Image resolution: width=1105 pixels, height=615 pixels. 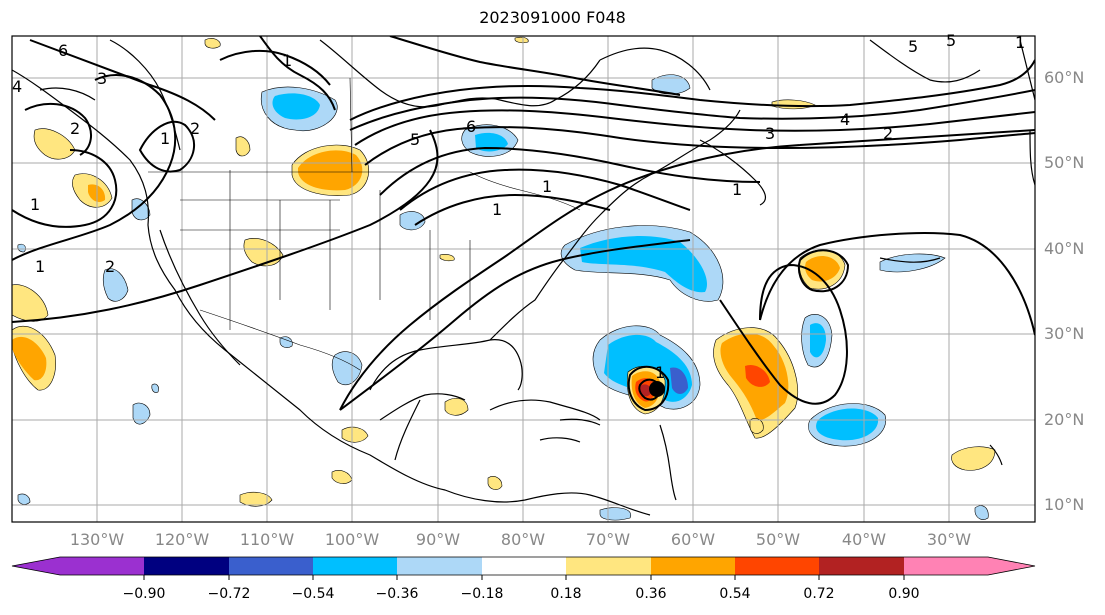 I want to click on lon-label: 100°W, so click(x=352, y=539).